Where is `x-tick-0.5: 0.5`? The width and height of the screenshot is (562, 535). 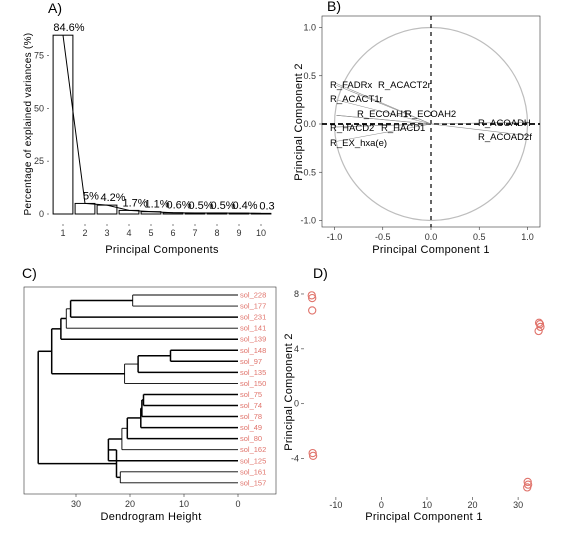
x-tick-0.5: 0.5 is located at coordinates (479, 237).